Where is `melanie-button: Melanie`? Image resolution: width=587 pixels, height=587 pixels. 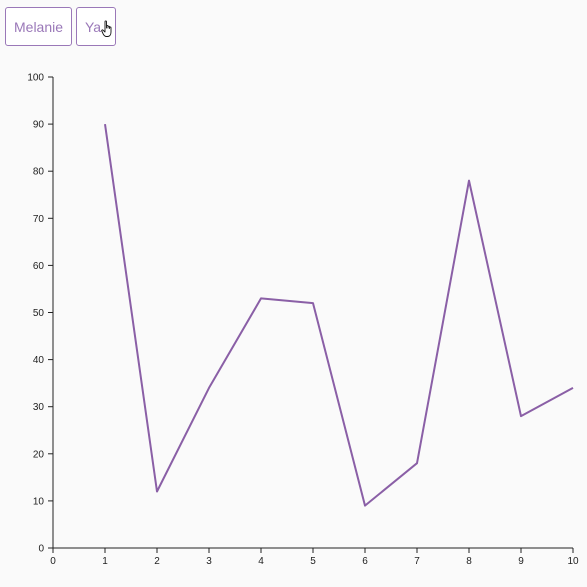
melanie-button: Melanie is located at coordinates (38, 26).